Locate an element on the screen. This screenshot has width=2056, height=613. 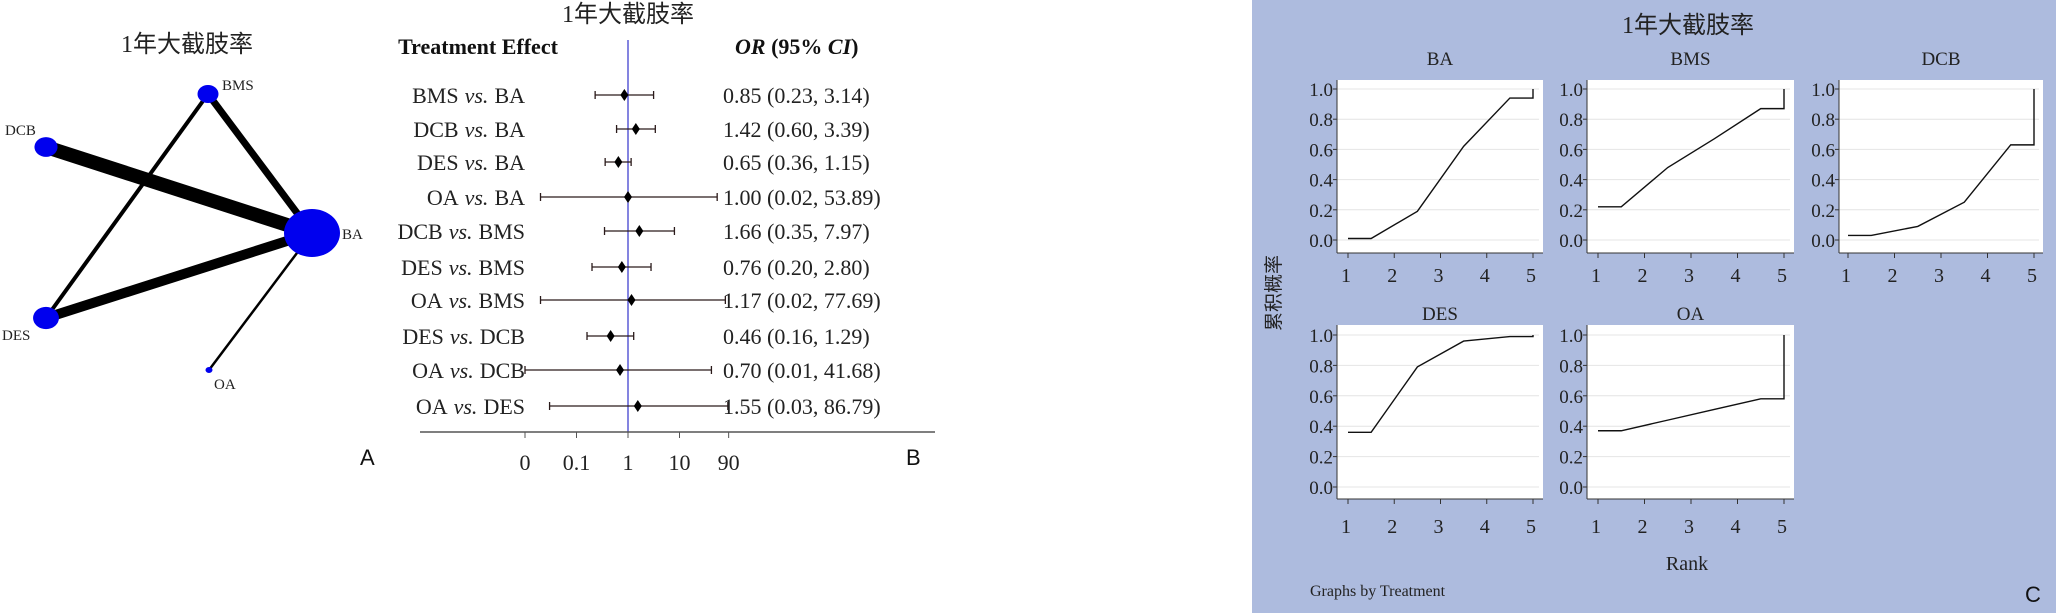
forest-header-part: (95% is located at coordinates (797, 46).